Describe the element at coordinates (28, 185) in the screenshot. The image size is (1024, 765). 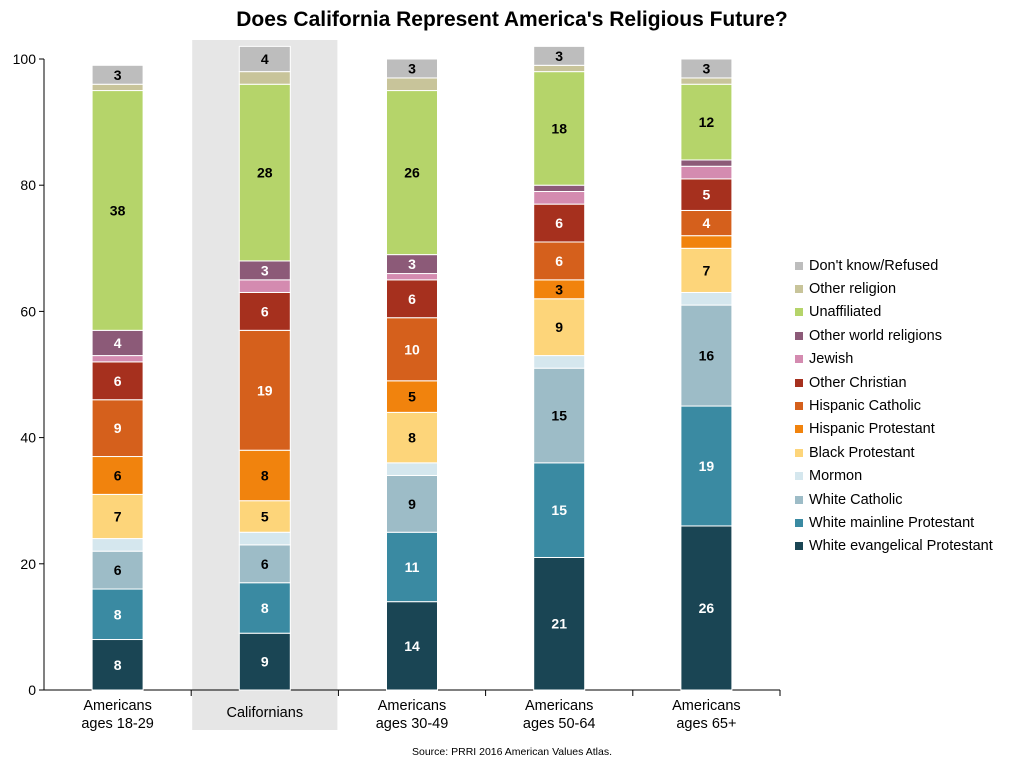
I see `y-tick-label: 80` at that location.